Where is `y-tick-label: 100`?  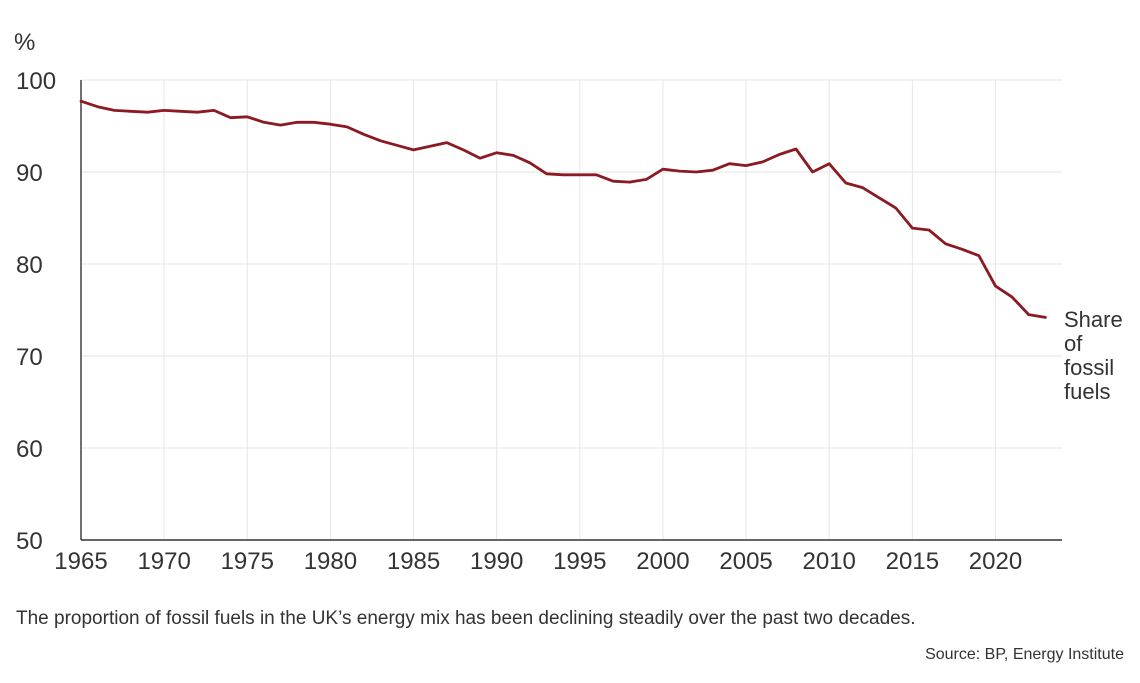 y-tick-label: 100 is located at coordinates (36, 81).